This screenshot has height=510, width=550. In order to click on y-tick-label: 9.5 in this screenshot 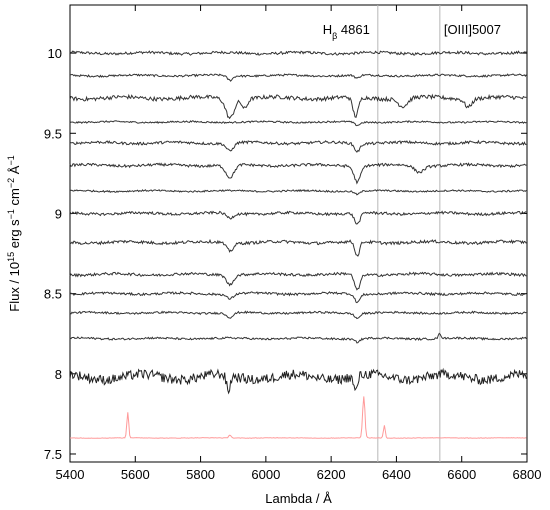, I will do `click(53, 133)`.